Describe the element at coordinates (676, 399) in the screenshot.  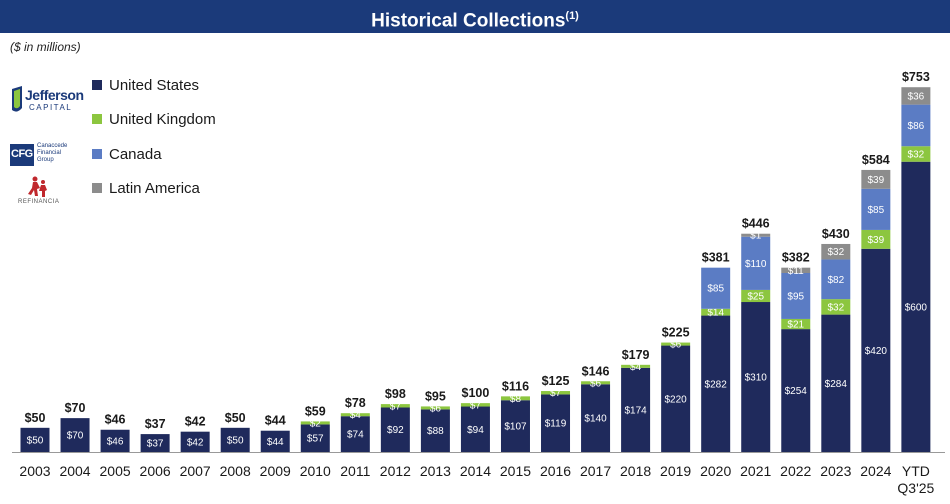
I see `segment-label-us-2019: $220` at that location.